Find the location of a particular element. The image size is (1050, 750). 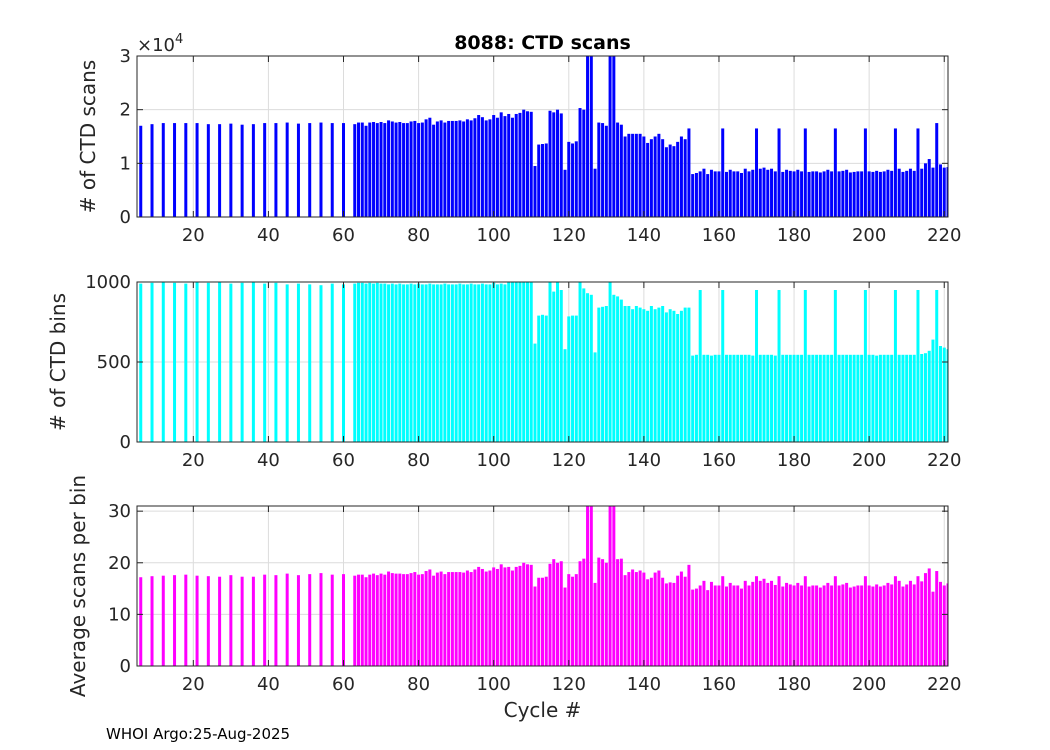

x-tick-label: 220 is located at coordinates (944, 684).